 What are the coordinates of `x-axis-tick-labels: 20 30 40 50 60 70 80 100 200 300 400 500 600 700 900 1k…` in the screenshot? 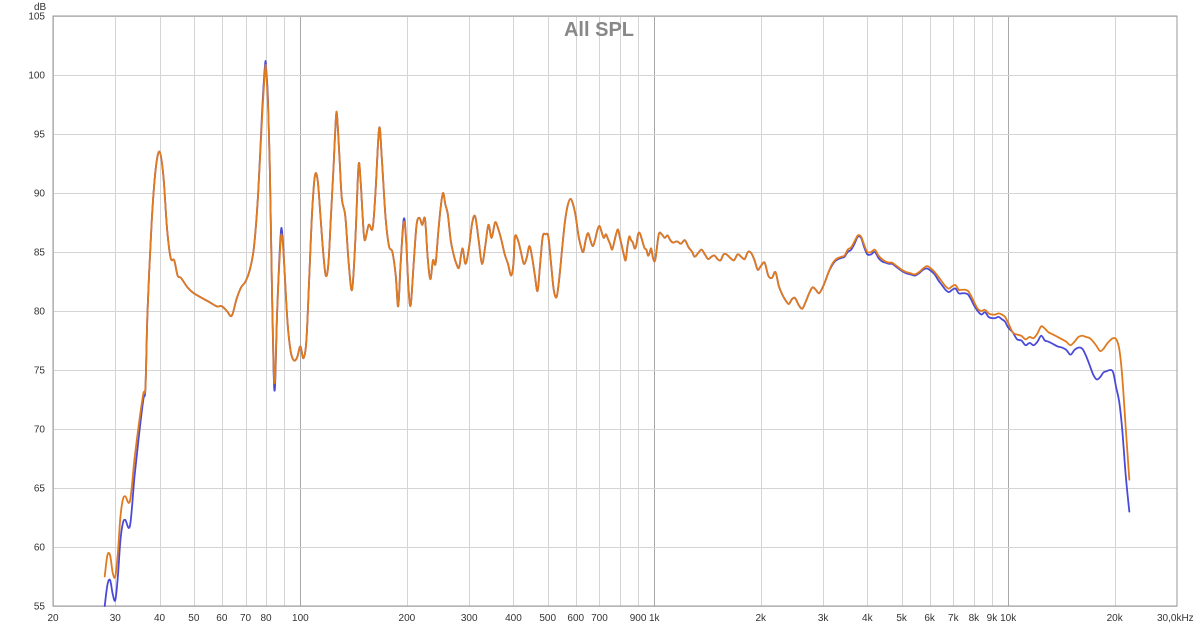 It's located at (585, 618).